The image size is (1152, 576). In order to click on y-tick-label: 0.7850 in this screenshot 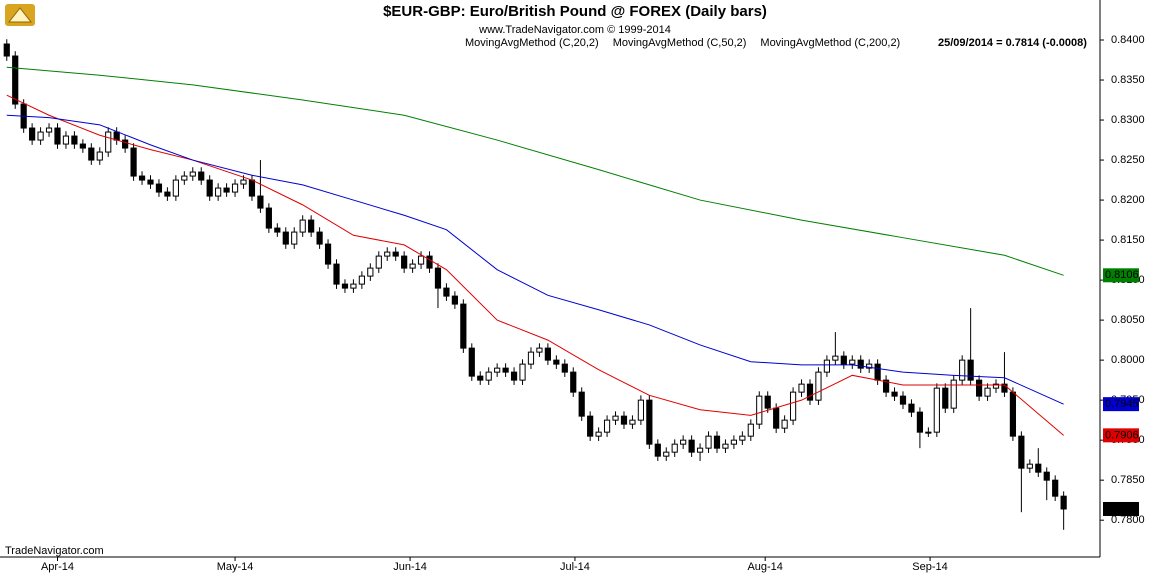, I will do `click(1128, 480)`.